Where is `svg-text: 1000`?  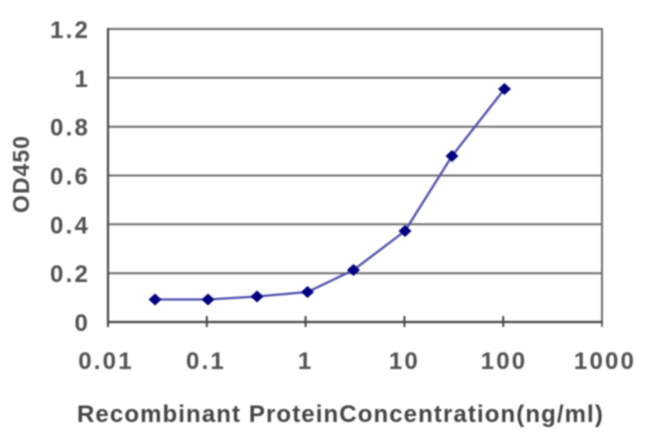
svg-text: 1000 is located at coordinates (605, 361).